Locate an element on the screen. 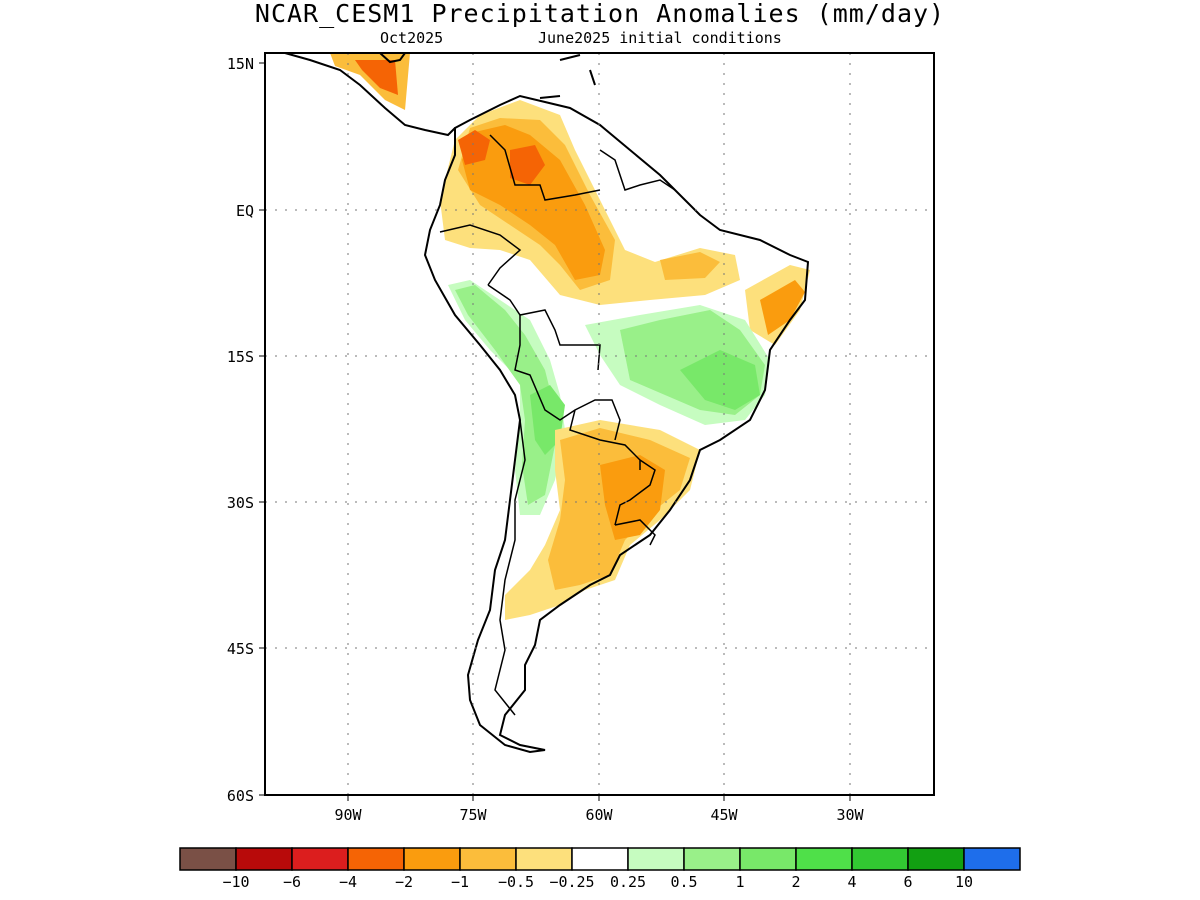 The width and height of the screenshot is (1200, 900). border-uruguay is located at coordinates (635, 532).